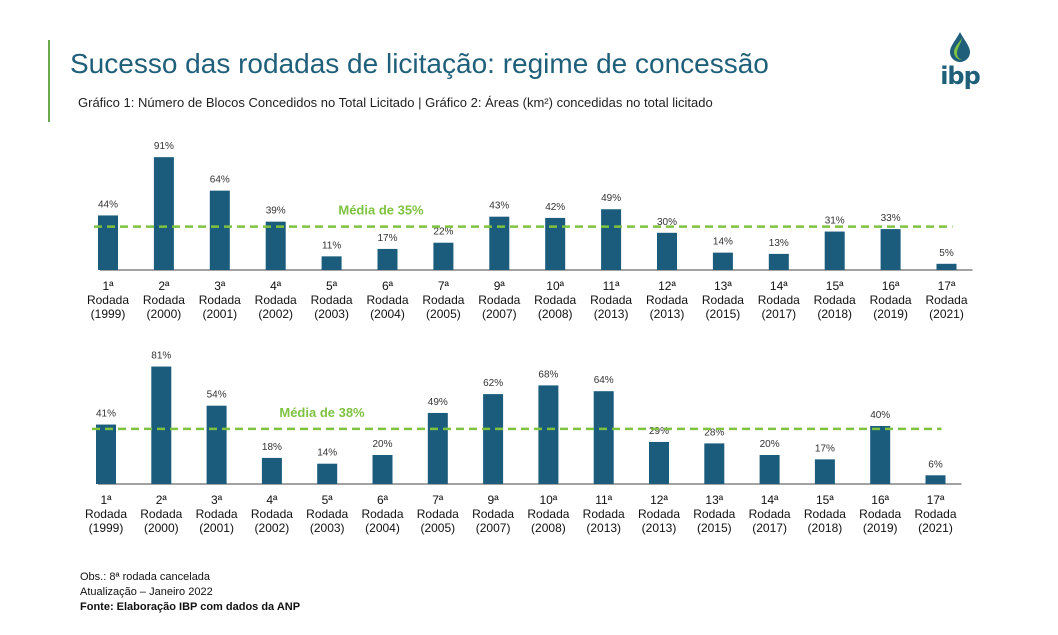 This screenshot has width=1058, height=635. What do you see at coordinates (499, 206) in the screenshot?
I see `data-label: 43%` at bounding box center [499, 206].